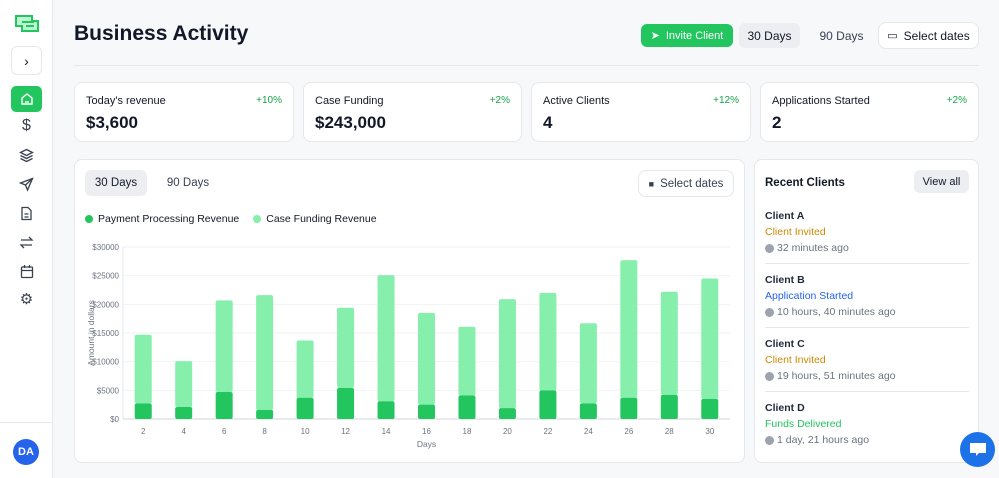  What do you see at coordinates (588, 431) in the screenshot?
I see `x-tick-label: 24` at bounding box center [588, 431].